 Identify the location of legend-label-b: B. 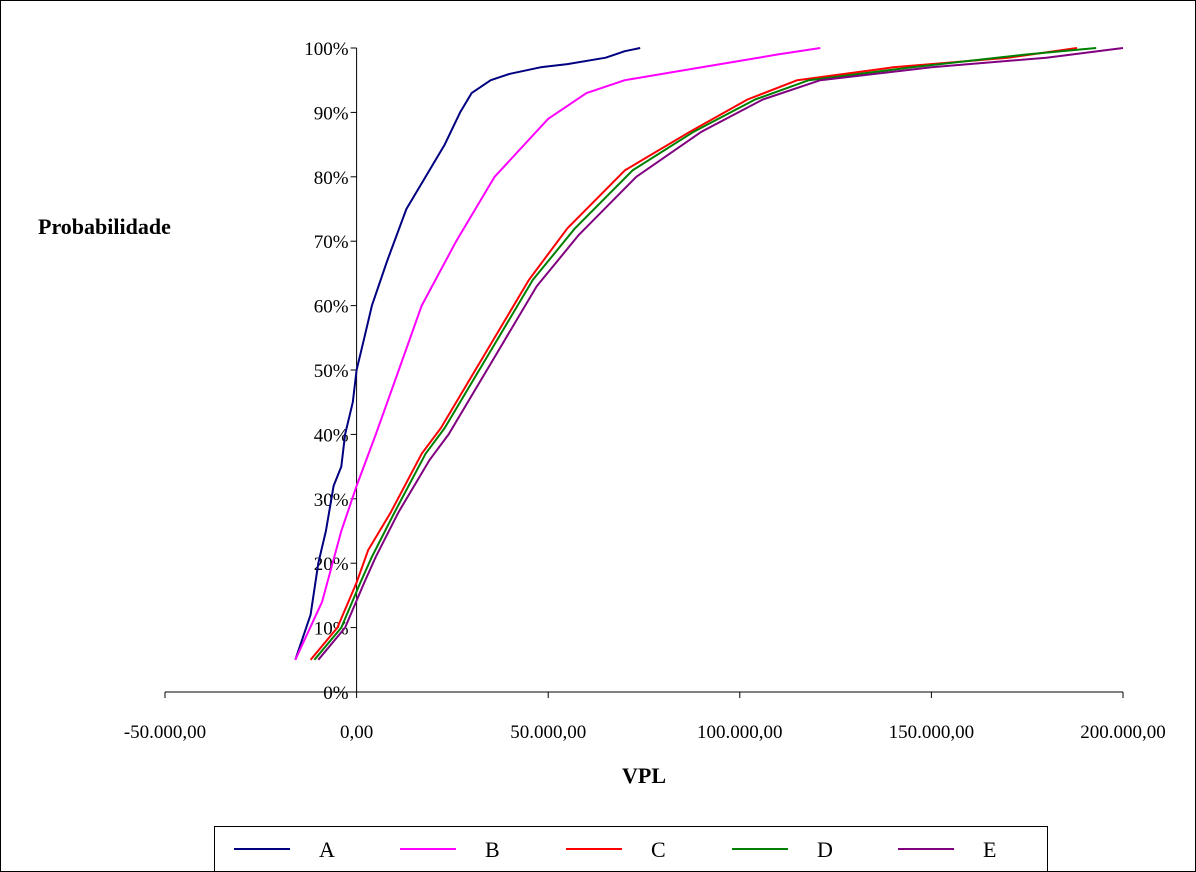
(492, 849).